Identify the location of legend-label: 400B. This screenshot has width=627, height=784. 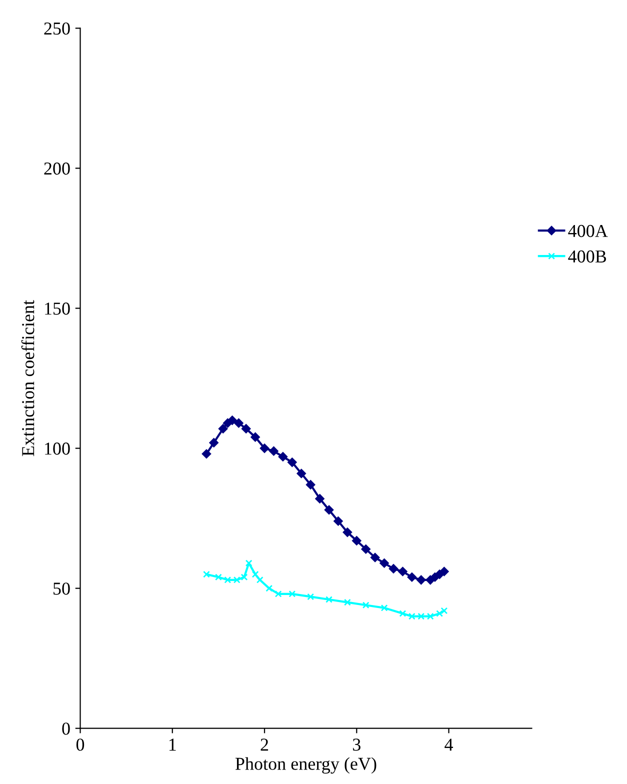
(587, 256).